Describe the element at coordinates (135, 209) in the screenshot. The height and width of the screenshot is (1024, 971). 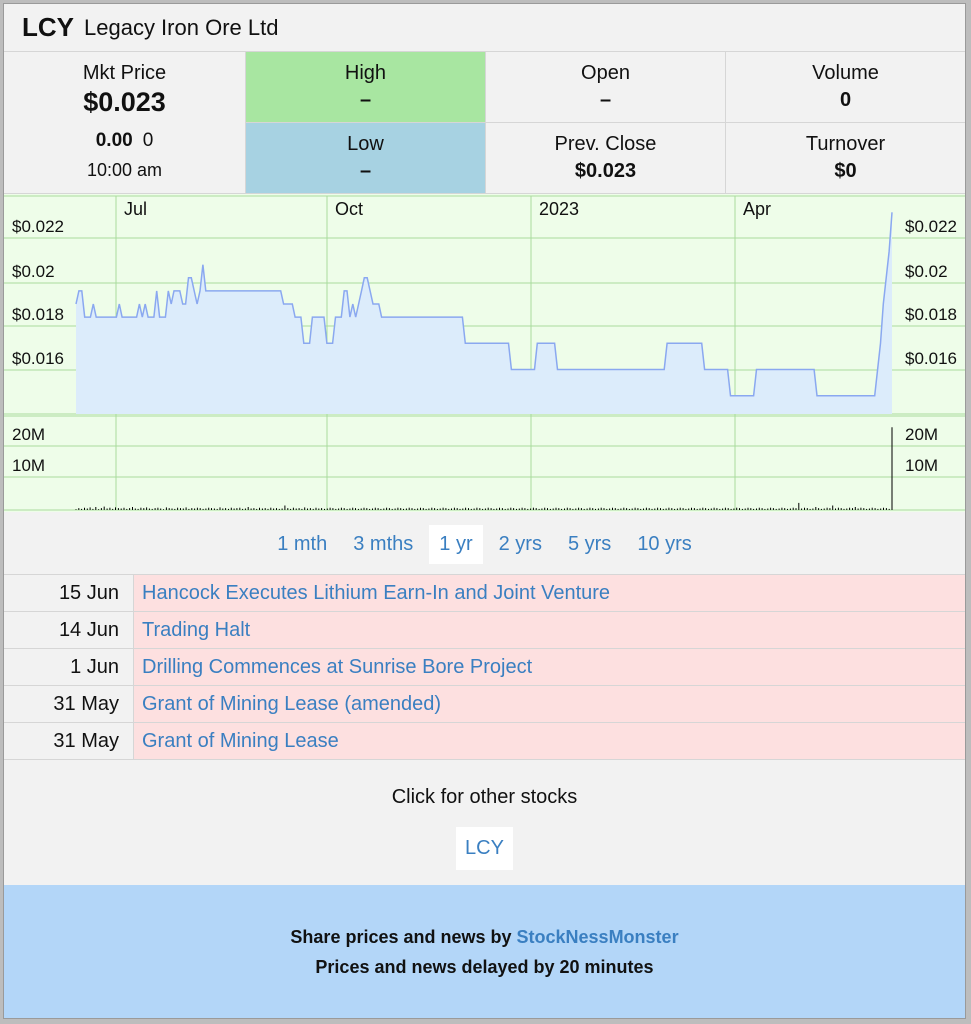
I see `x-tick-label: Jul` at that location.